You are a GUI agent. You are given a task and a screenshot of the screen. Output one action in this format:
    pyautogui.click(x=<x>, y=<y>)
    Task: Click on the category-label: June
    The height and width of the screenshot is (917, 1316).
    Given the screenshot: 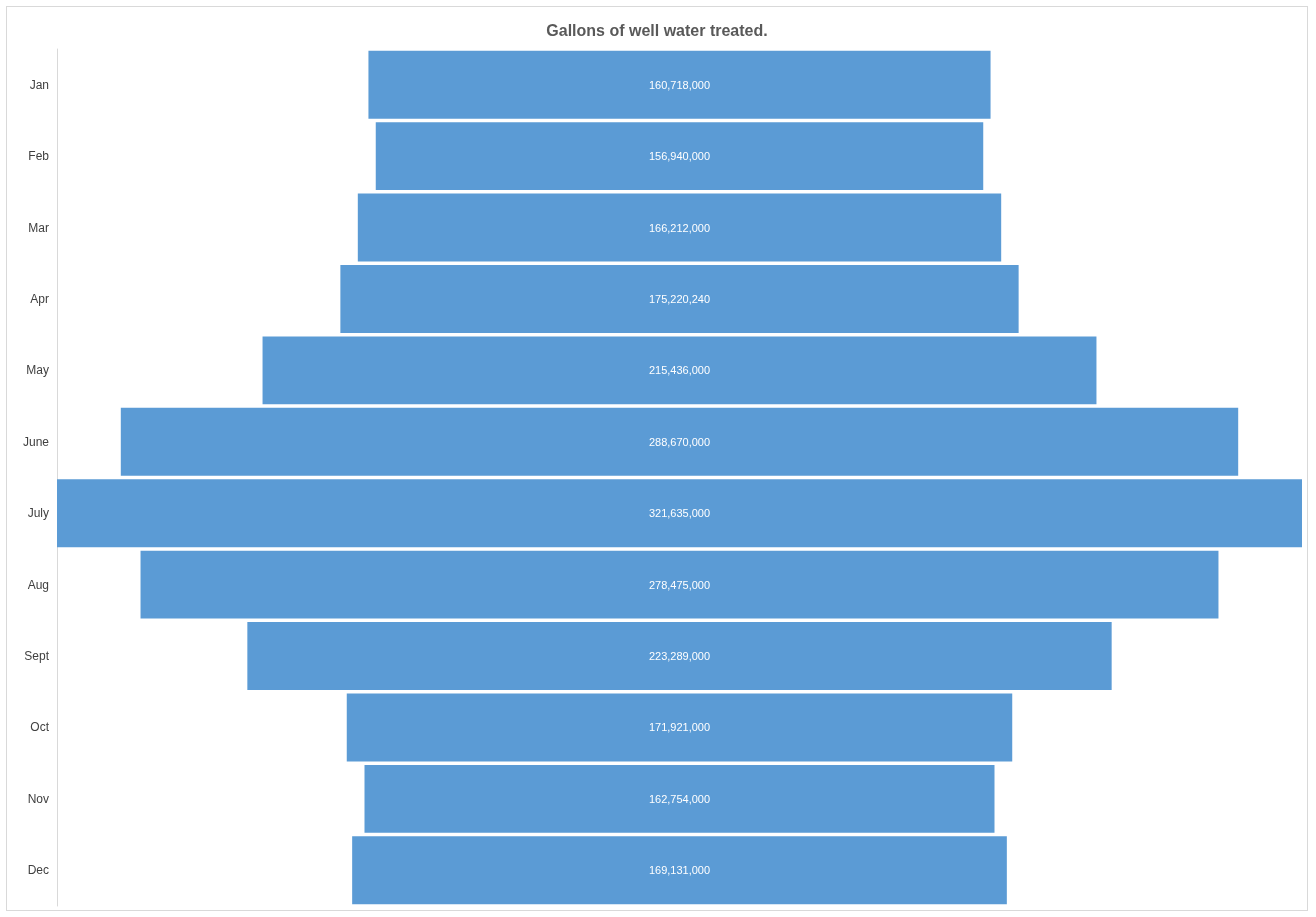 What is the action you would take?
    pyautogui.click(x=36, y=441)
    